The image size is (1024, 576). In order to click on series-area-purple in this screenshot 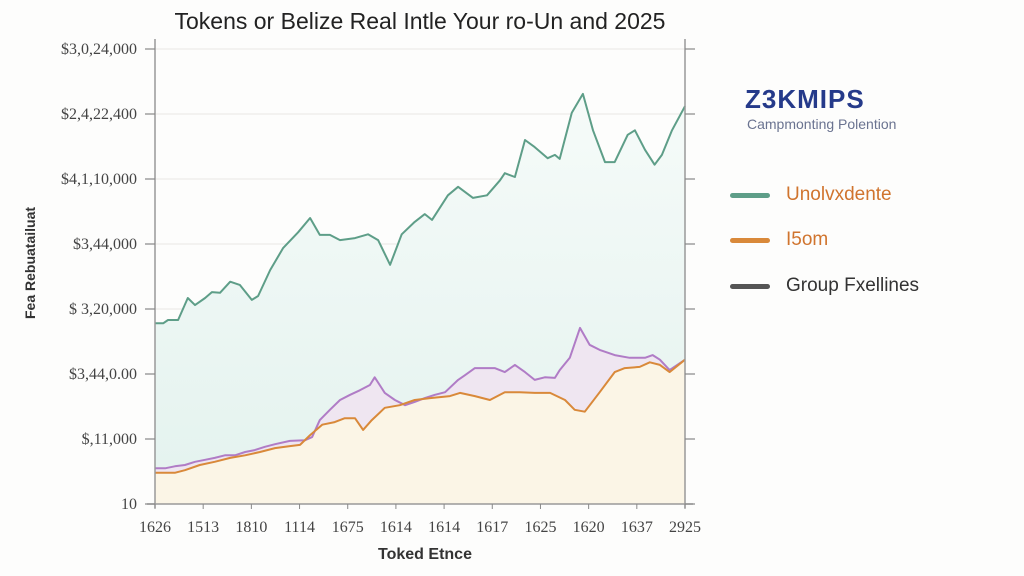, I will do `click(420, 400)`.